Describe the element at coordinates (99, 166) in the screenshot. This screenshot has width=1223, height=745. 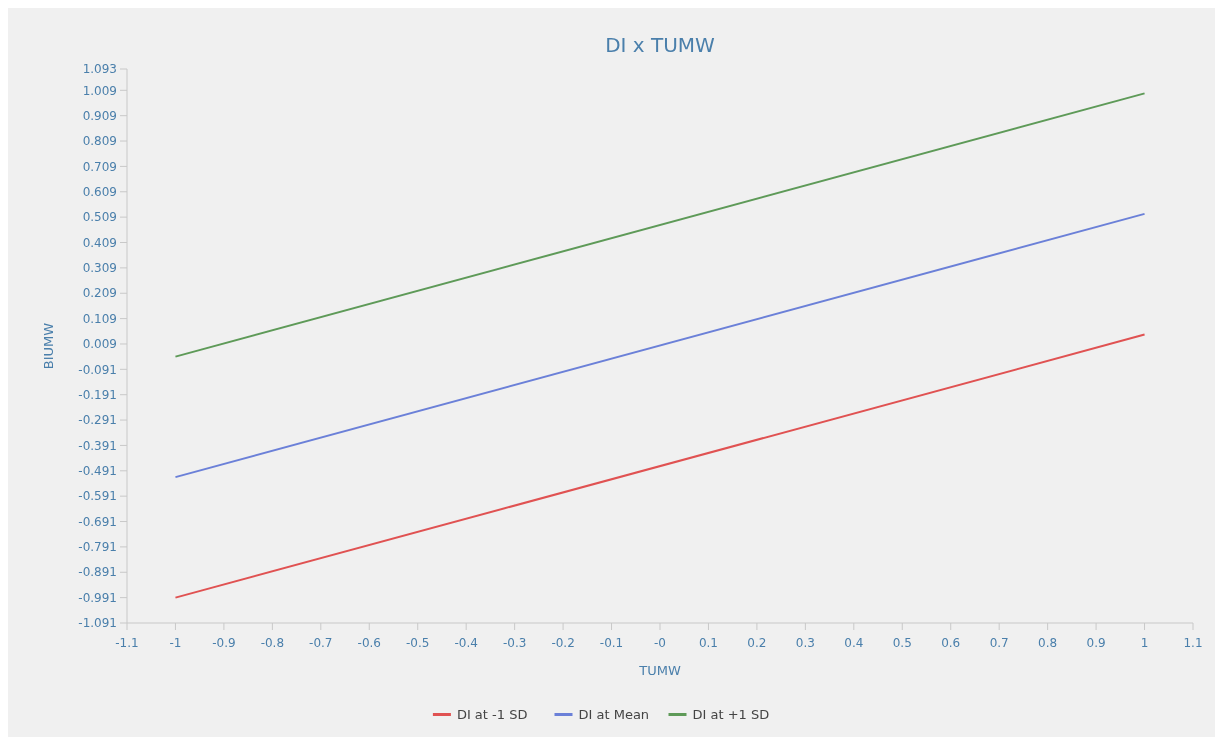
I see `y-tick-label: 0.709` at that location.